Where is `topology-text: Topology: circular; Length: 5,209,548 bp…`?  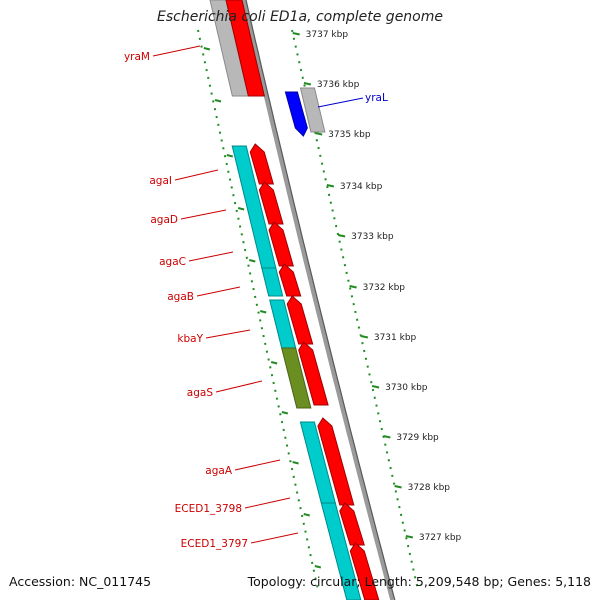 topology-text: Topology: circular; Length: 5,209,548 bp… is located at coordinates (419, 581).